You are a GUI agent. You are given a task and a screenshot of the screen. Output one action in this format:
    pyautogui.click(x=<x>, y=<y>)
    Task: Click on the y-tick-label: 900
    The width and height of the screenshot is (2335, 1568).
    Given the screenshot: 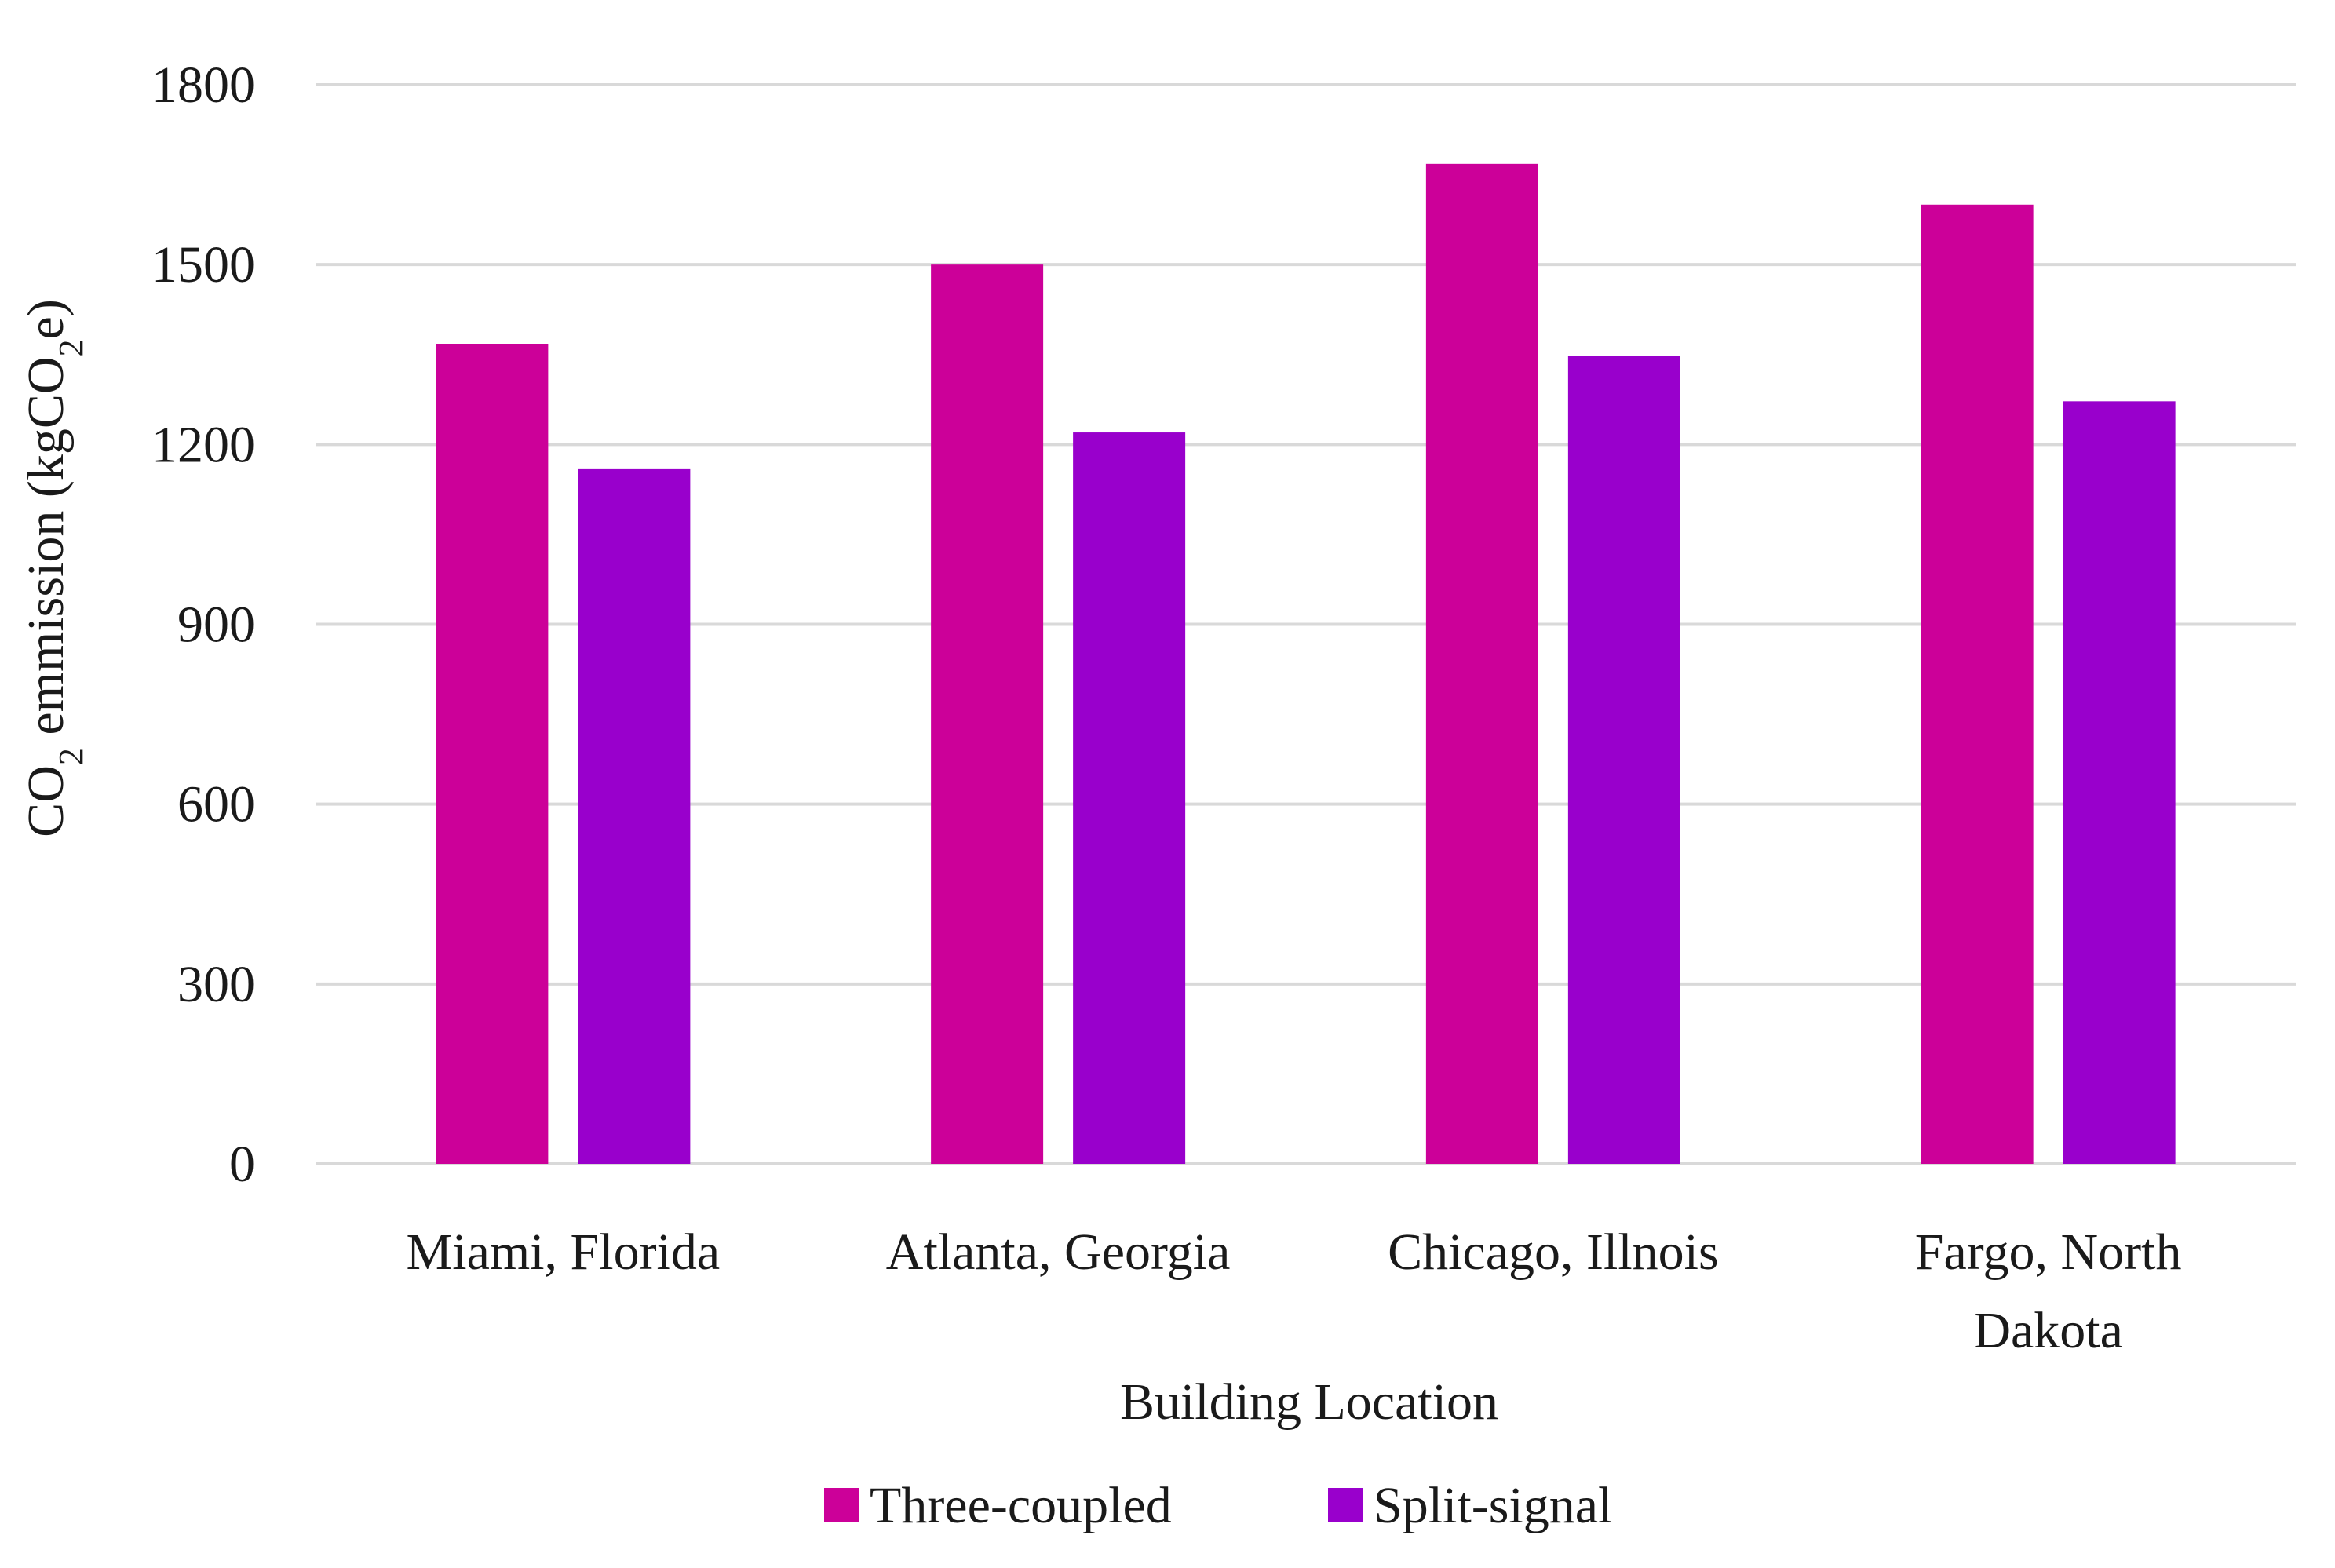 What is the action you would take?
    pyautogui.click(x=216, y=625)
    